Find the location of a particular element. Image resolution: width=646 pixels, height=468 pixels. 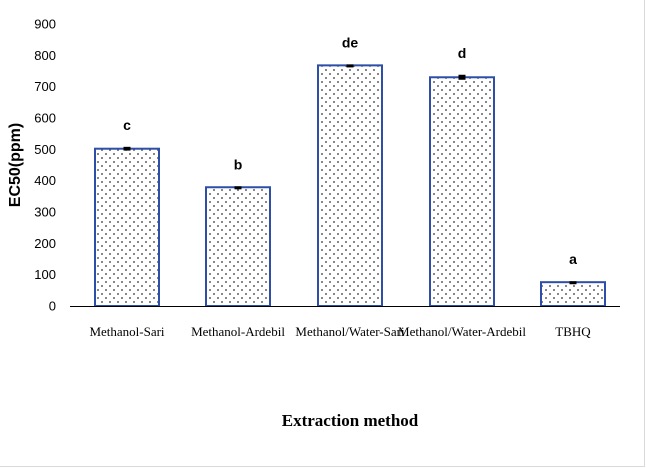

y-tick-label: 100 is located at coordinates (45, 274).